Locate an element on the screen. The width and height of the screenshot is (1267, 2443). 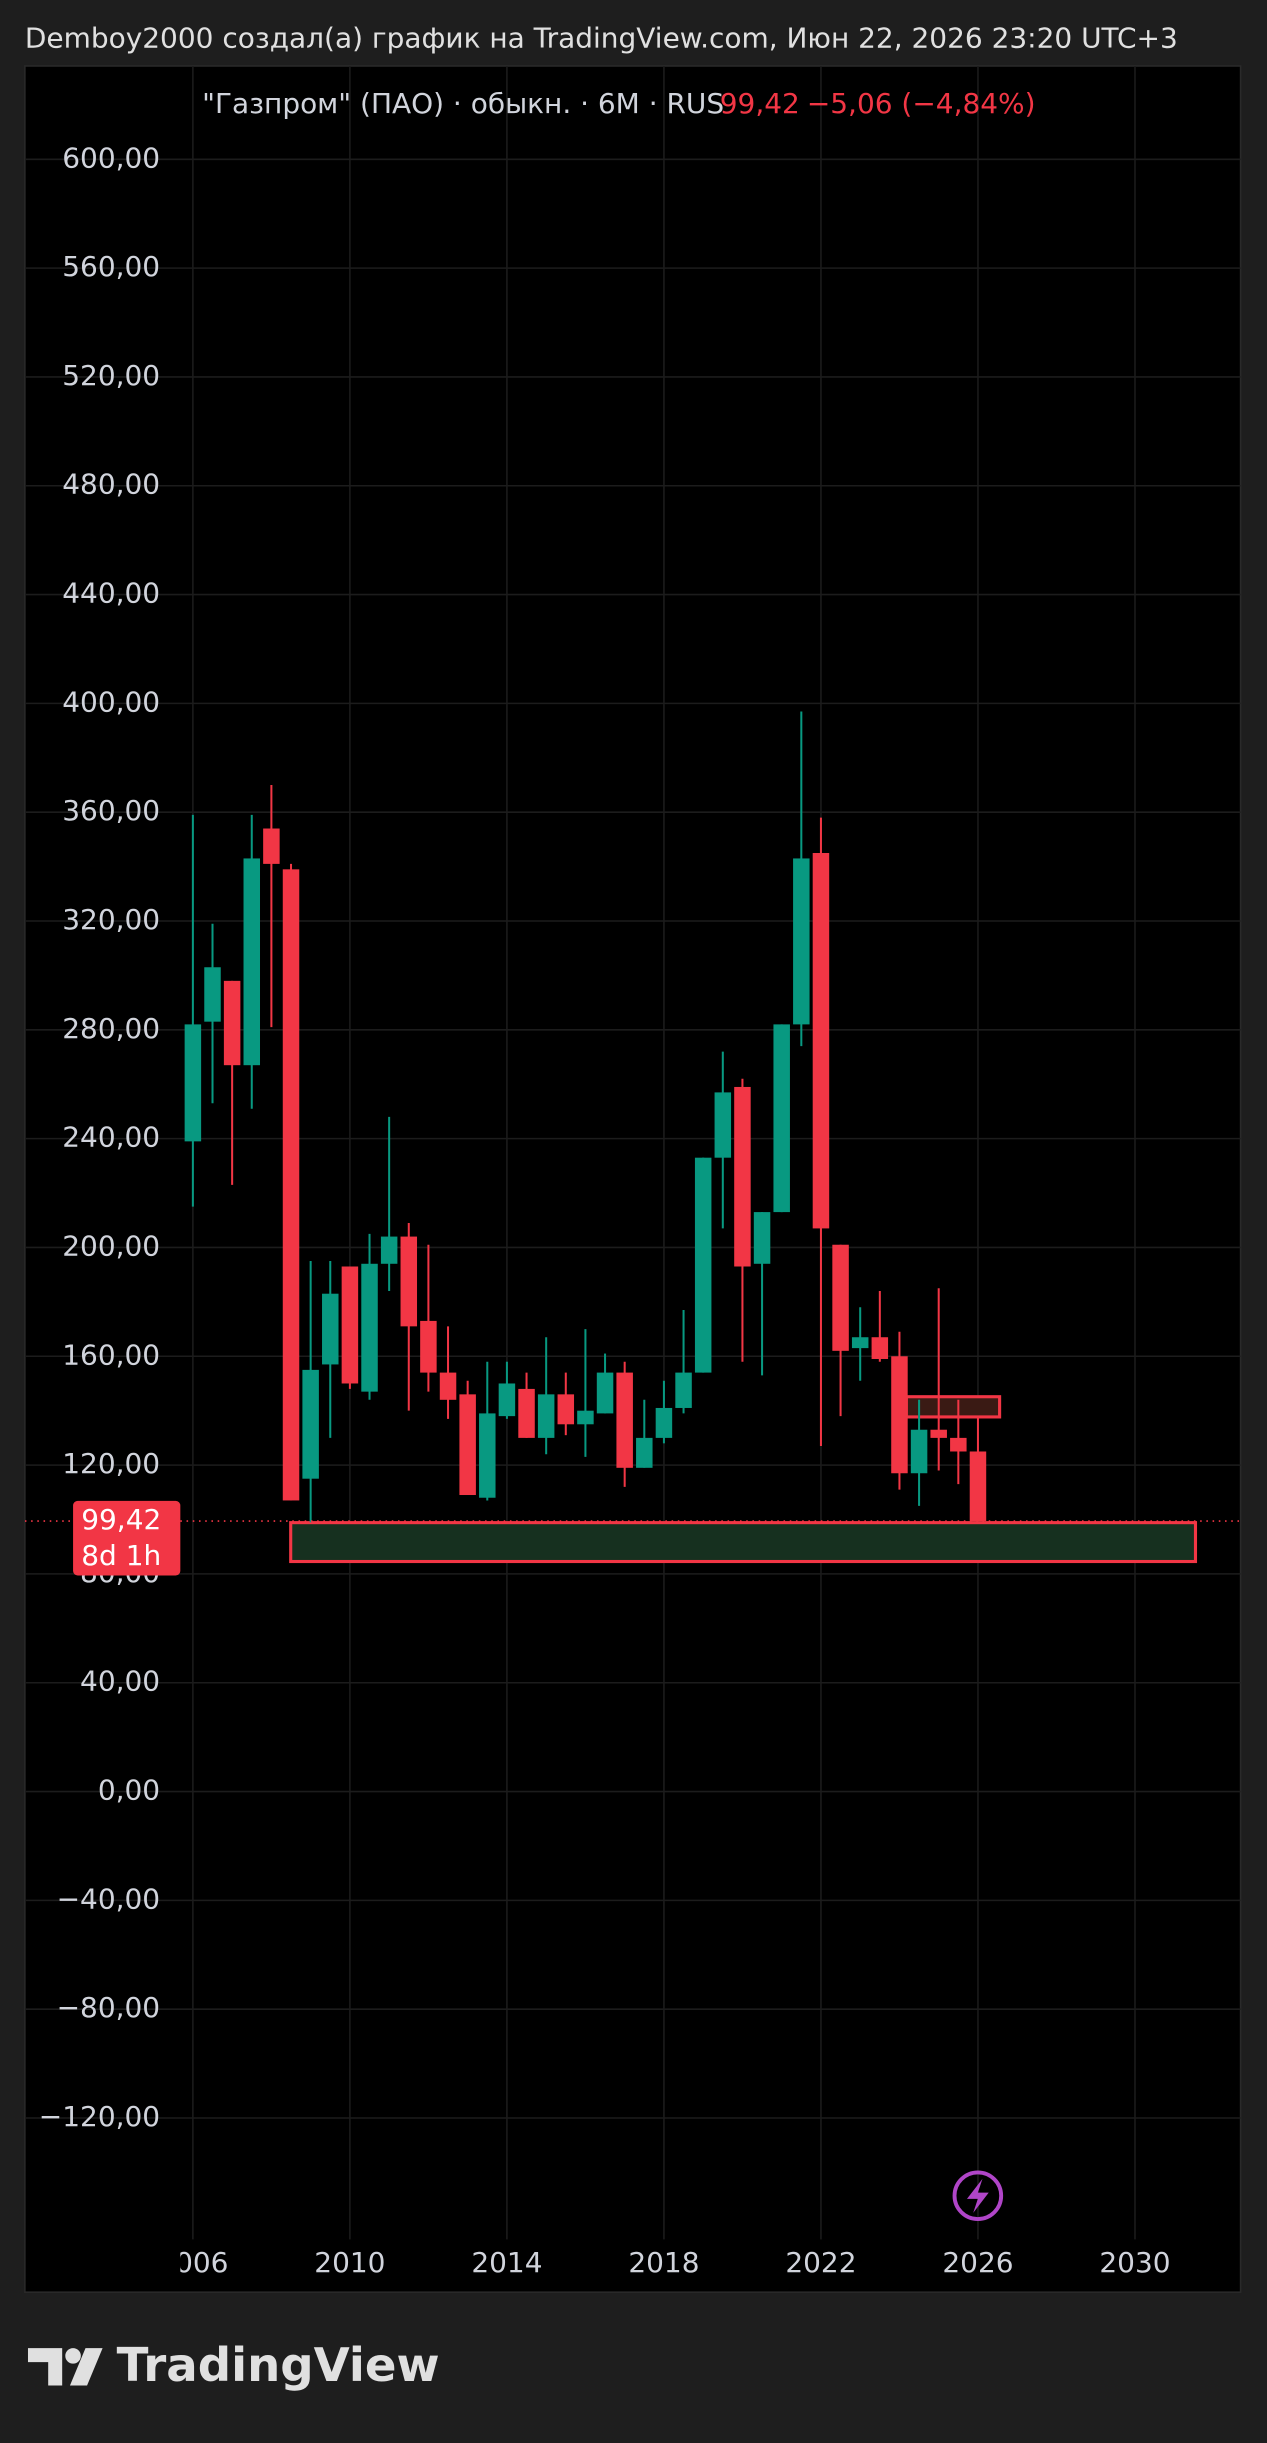
y-tick-label: 200,00 is located at coordinates (111, 1245).